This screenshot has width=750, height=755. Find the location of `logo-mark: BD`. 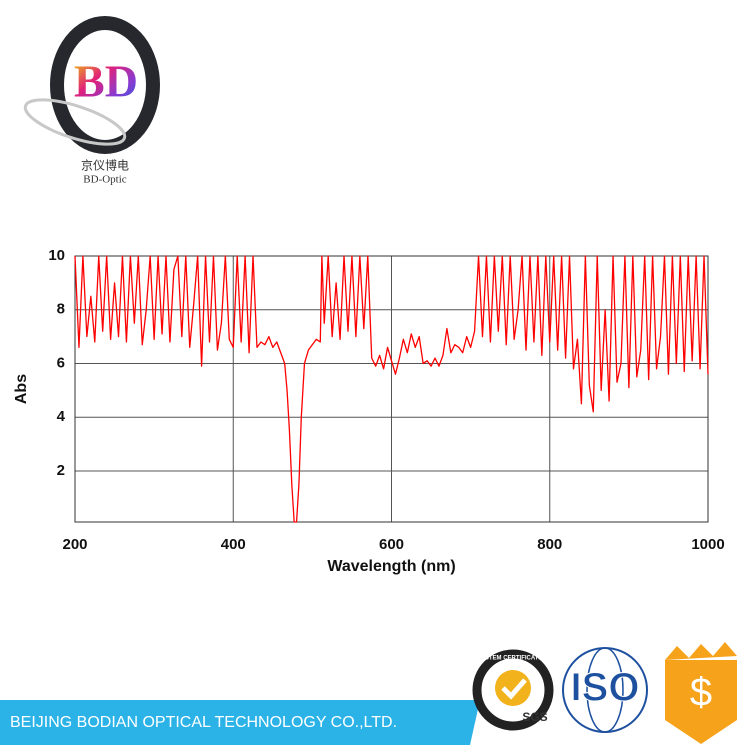

logo-mark: BD is located at coordinates (106, 81).